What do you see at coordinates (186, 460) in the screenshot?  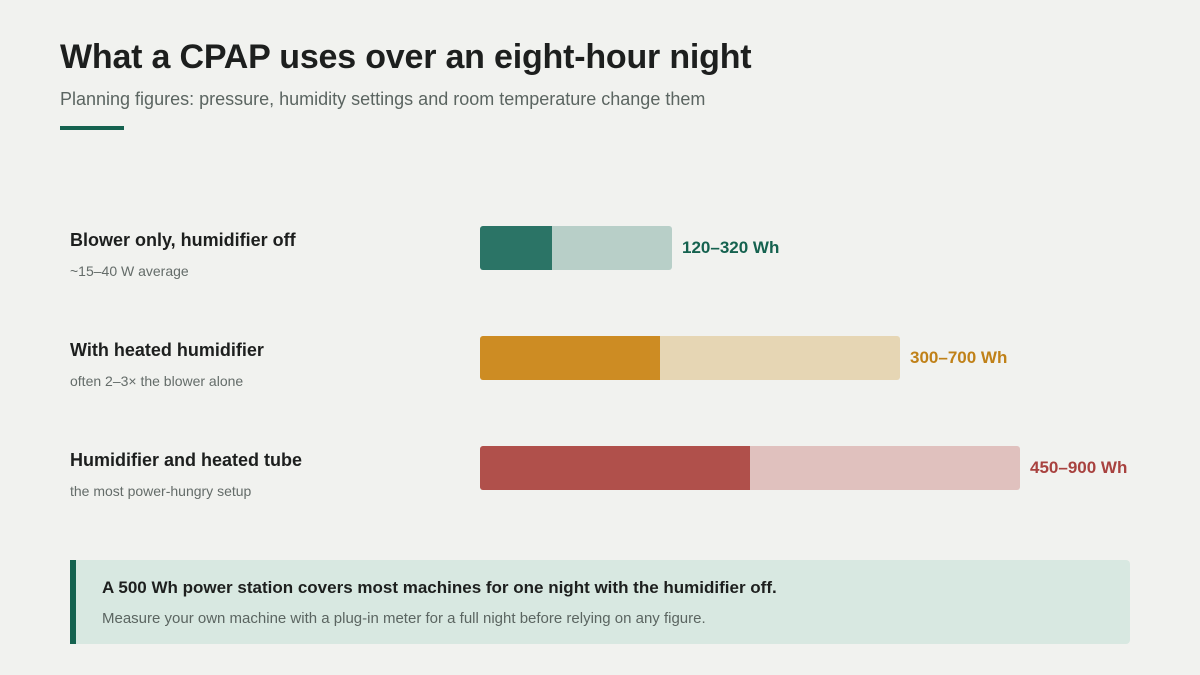 I see `row-label: Humidifier and heated tube` at bounding box center [186, 460].